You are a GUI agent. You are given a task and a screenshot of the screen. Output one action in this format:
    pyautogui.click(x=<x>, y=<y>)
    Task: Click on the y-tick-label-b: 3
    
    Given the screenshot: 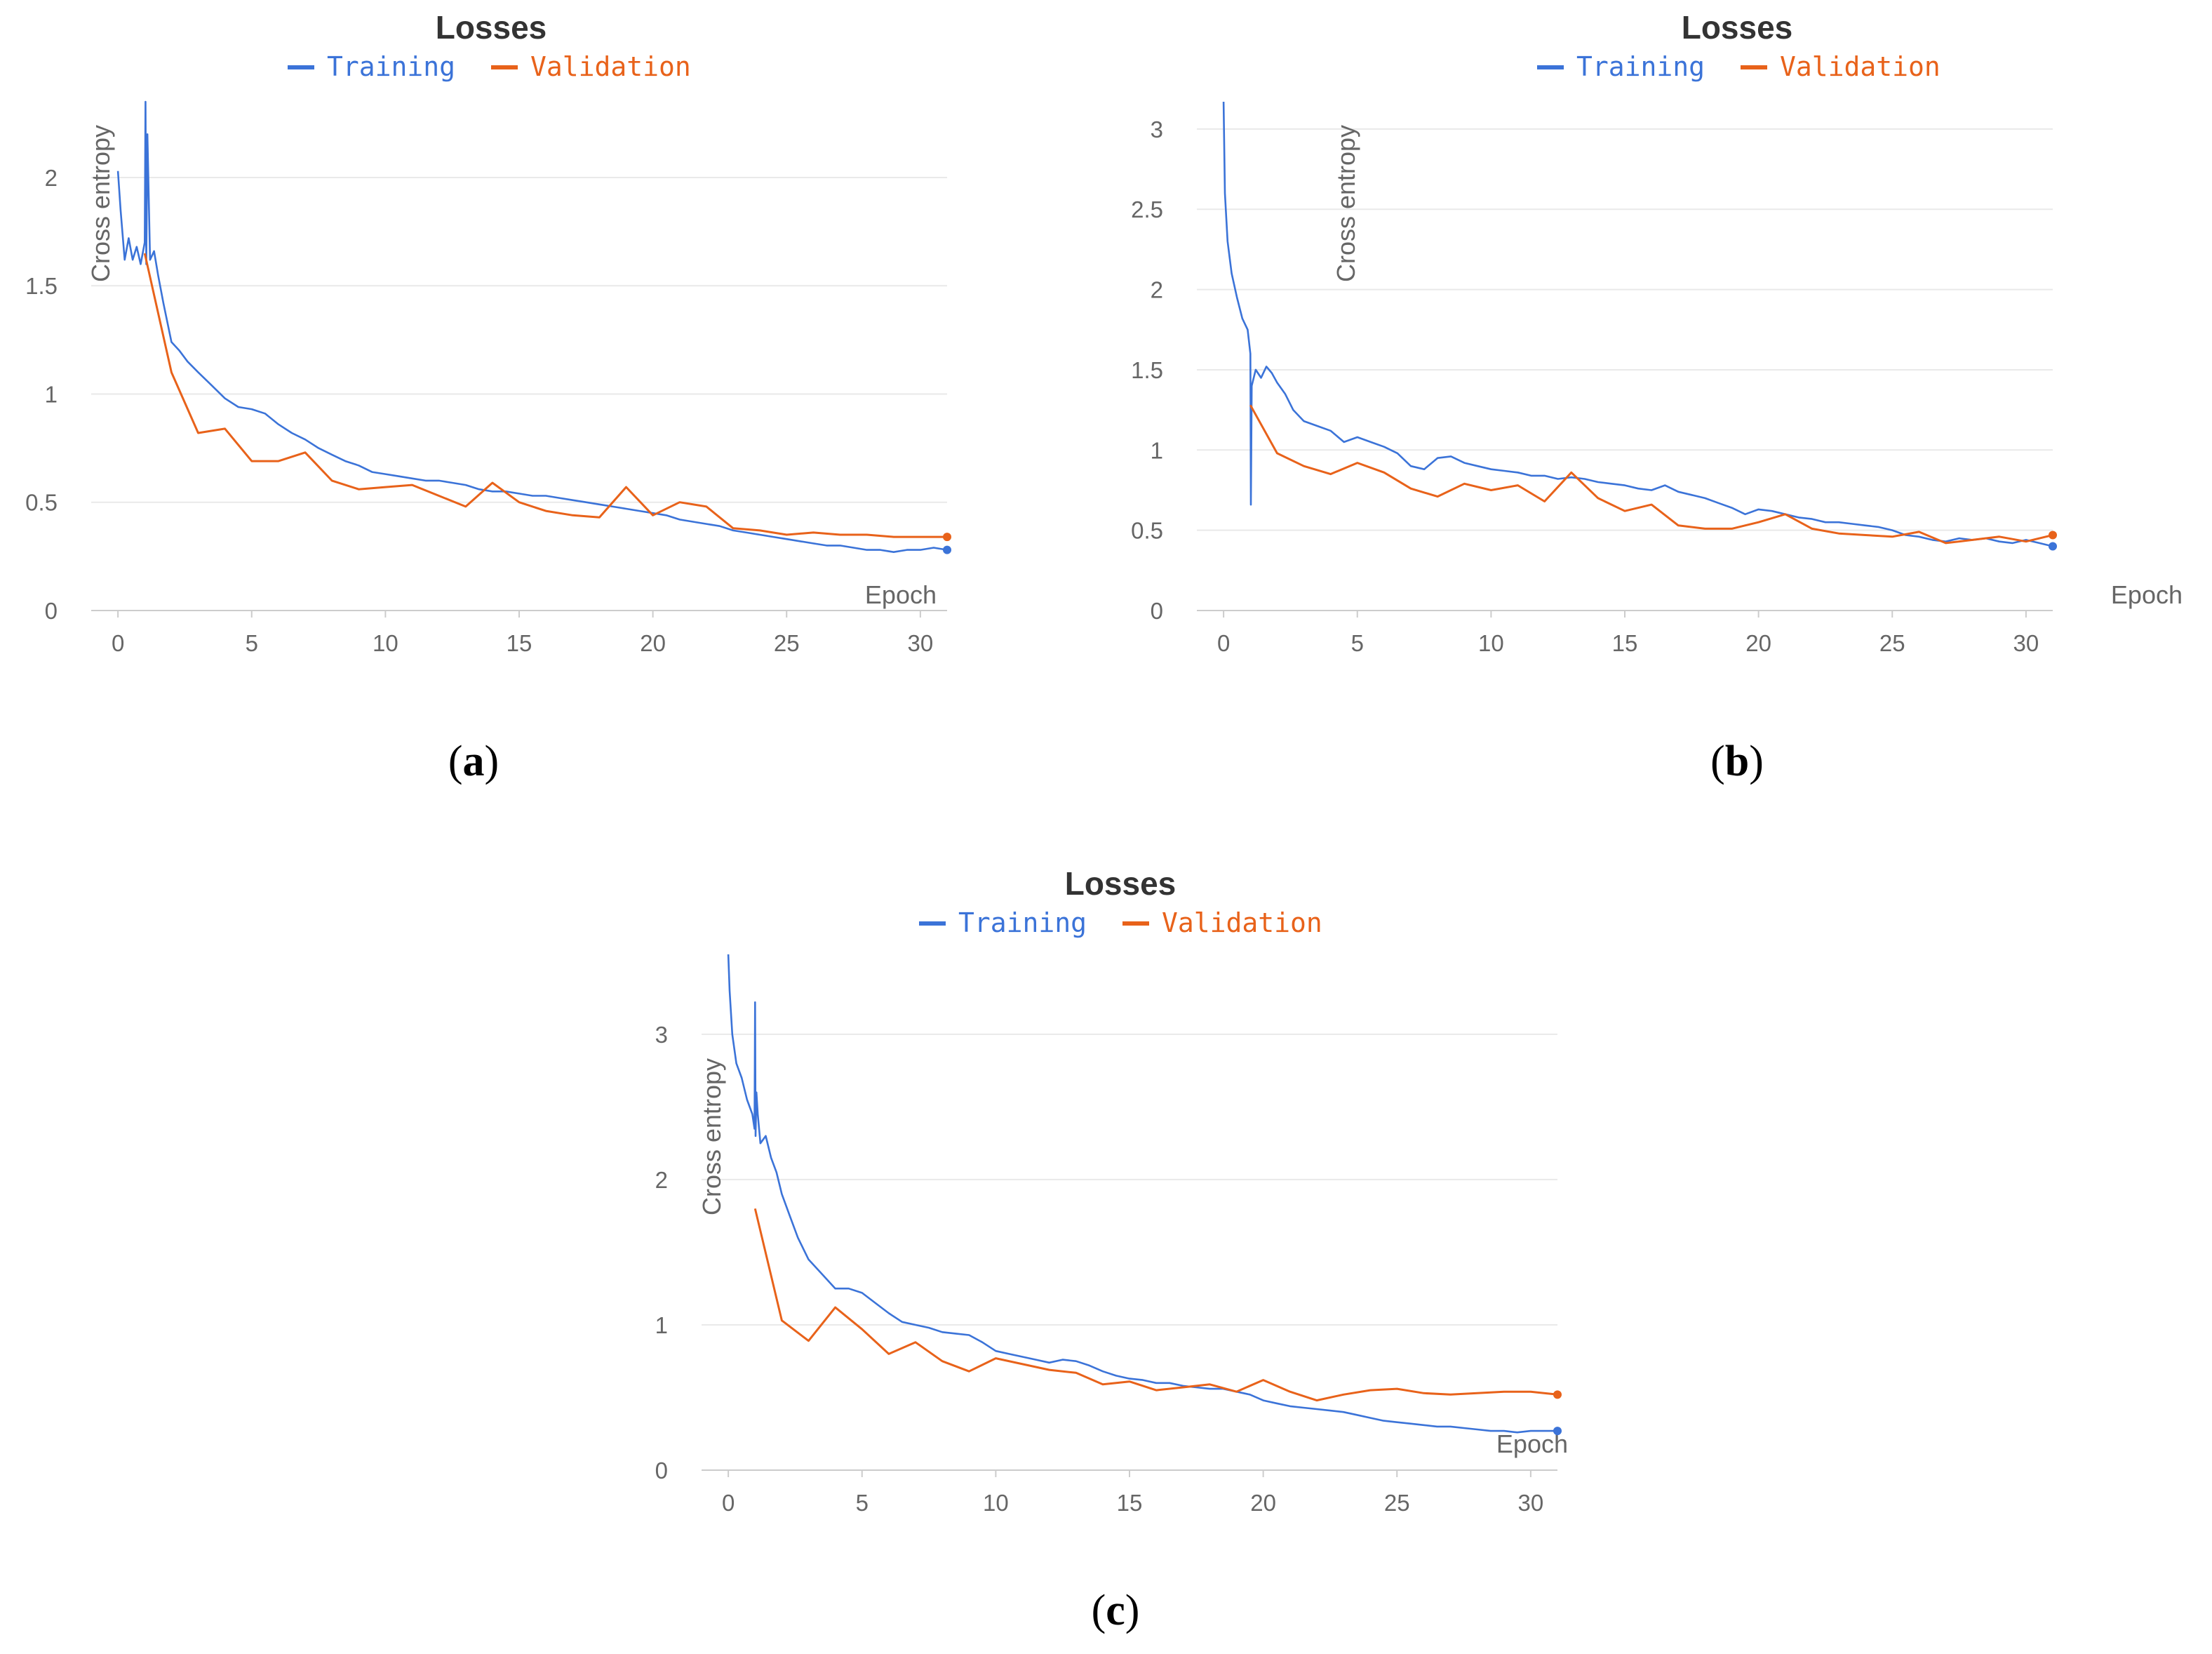 What is the action you would take?
    pyautogui.click(x=1157, y=129)
    